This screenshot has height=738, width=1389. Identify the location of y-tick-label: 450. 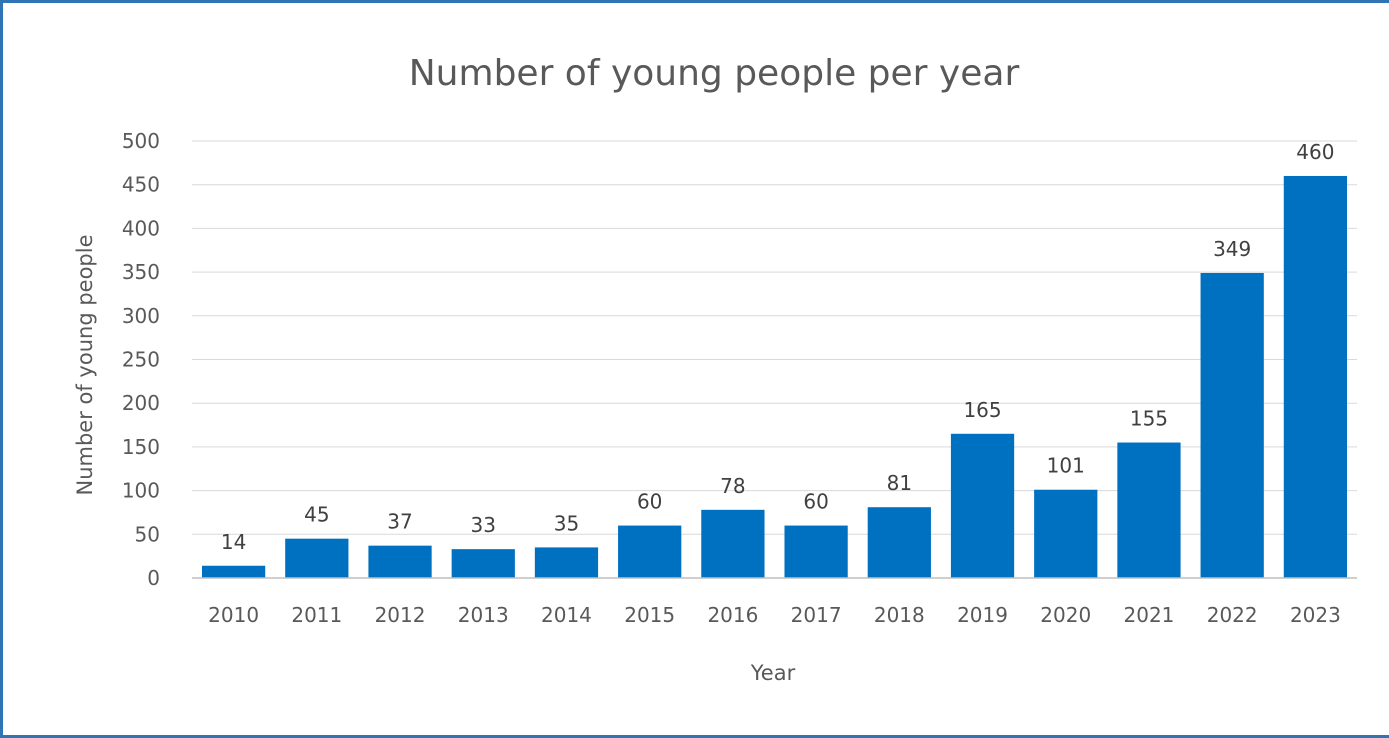
(141, 185).